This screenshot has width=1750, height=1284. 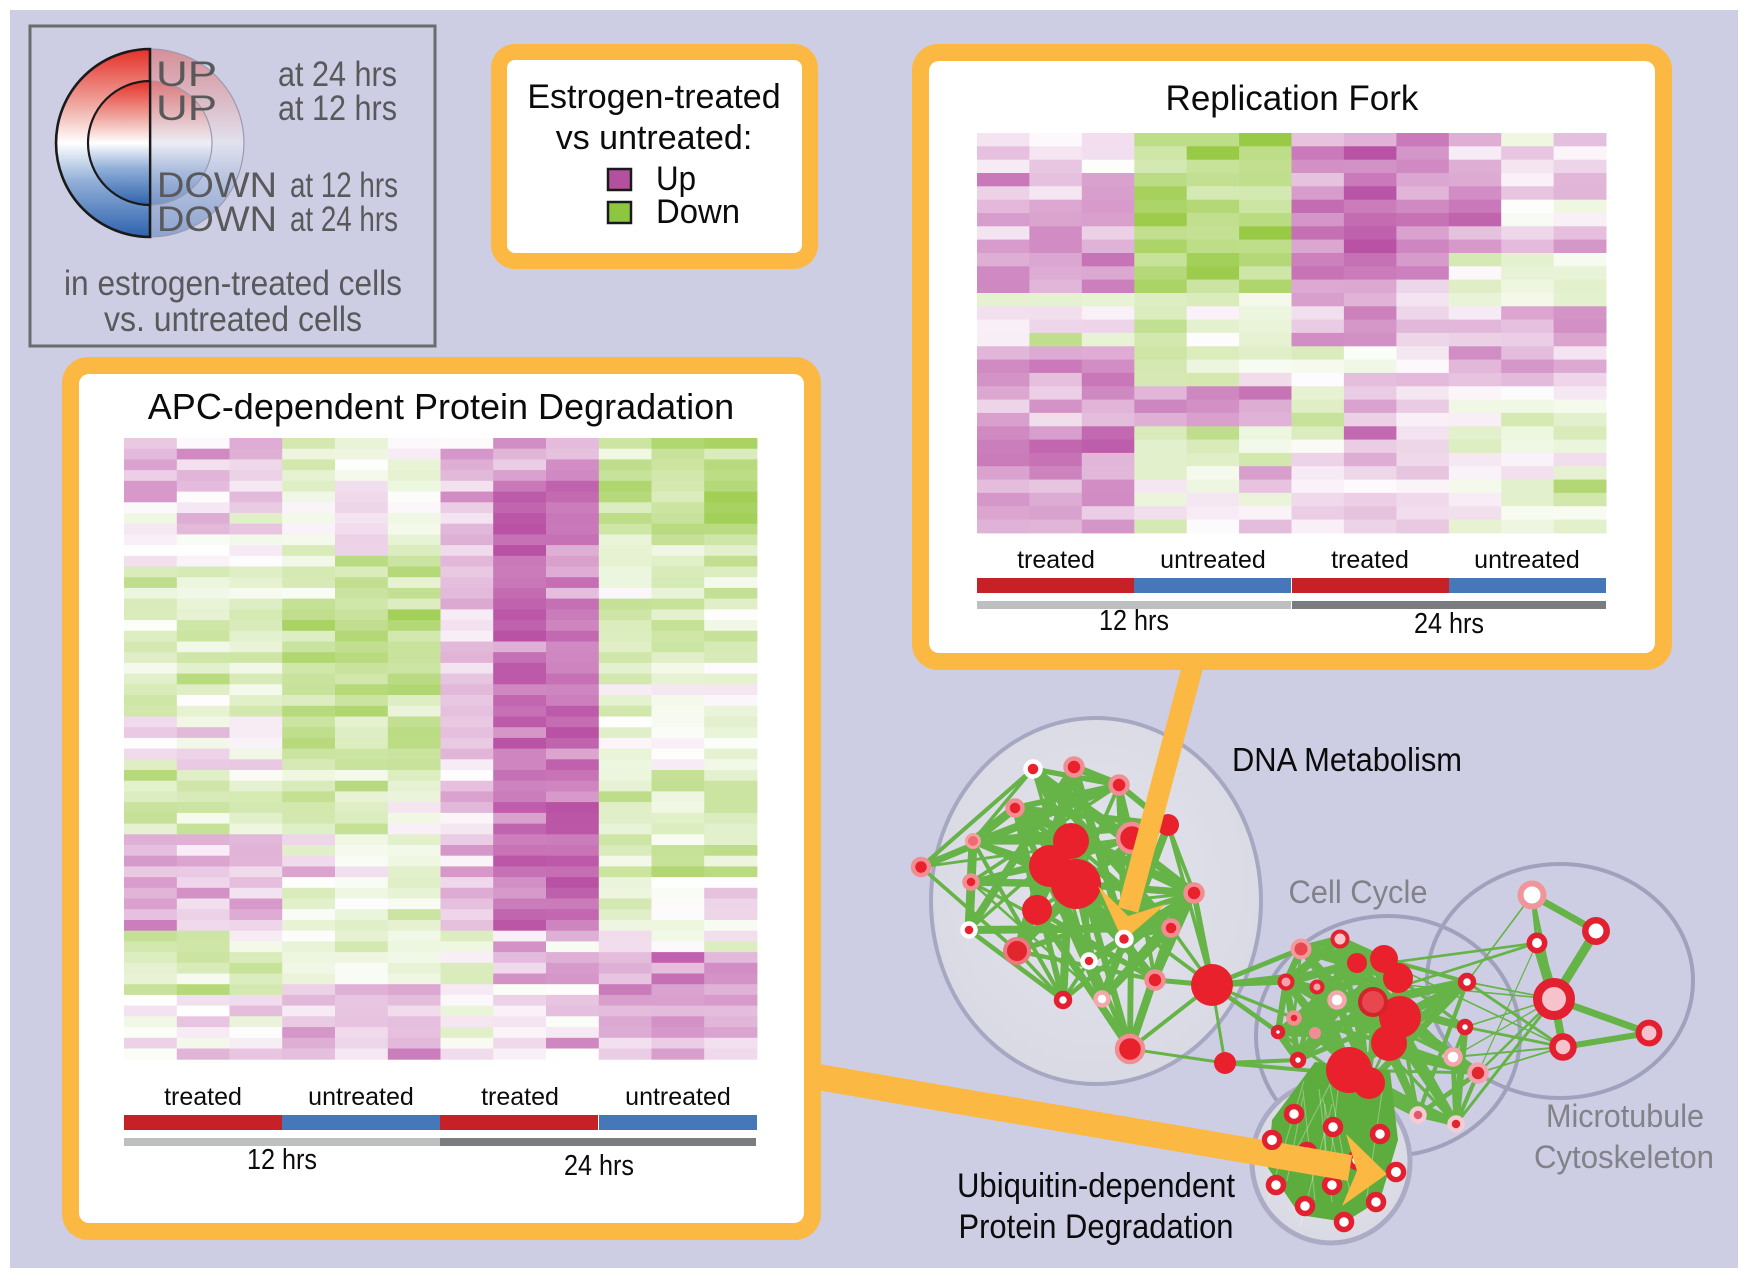 What do you see at coordinates (233, 319) in the screenshot?
I see `svg-text: vs. untreated cells` at bounding box center [233, 319].